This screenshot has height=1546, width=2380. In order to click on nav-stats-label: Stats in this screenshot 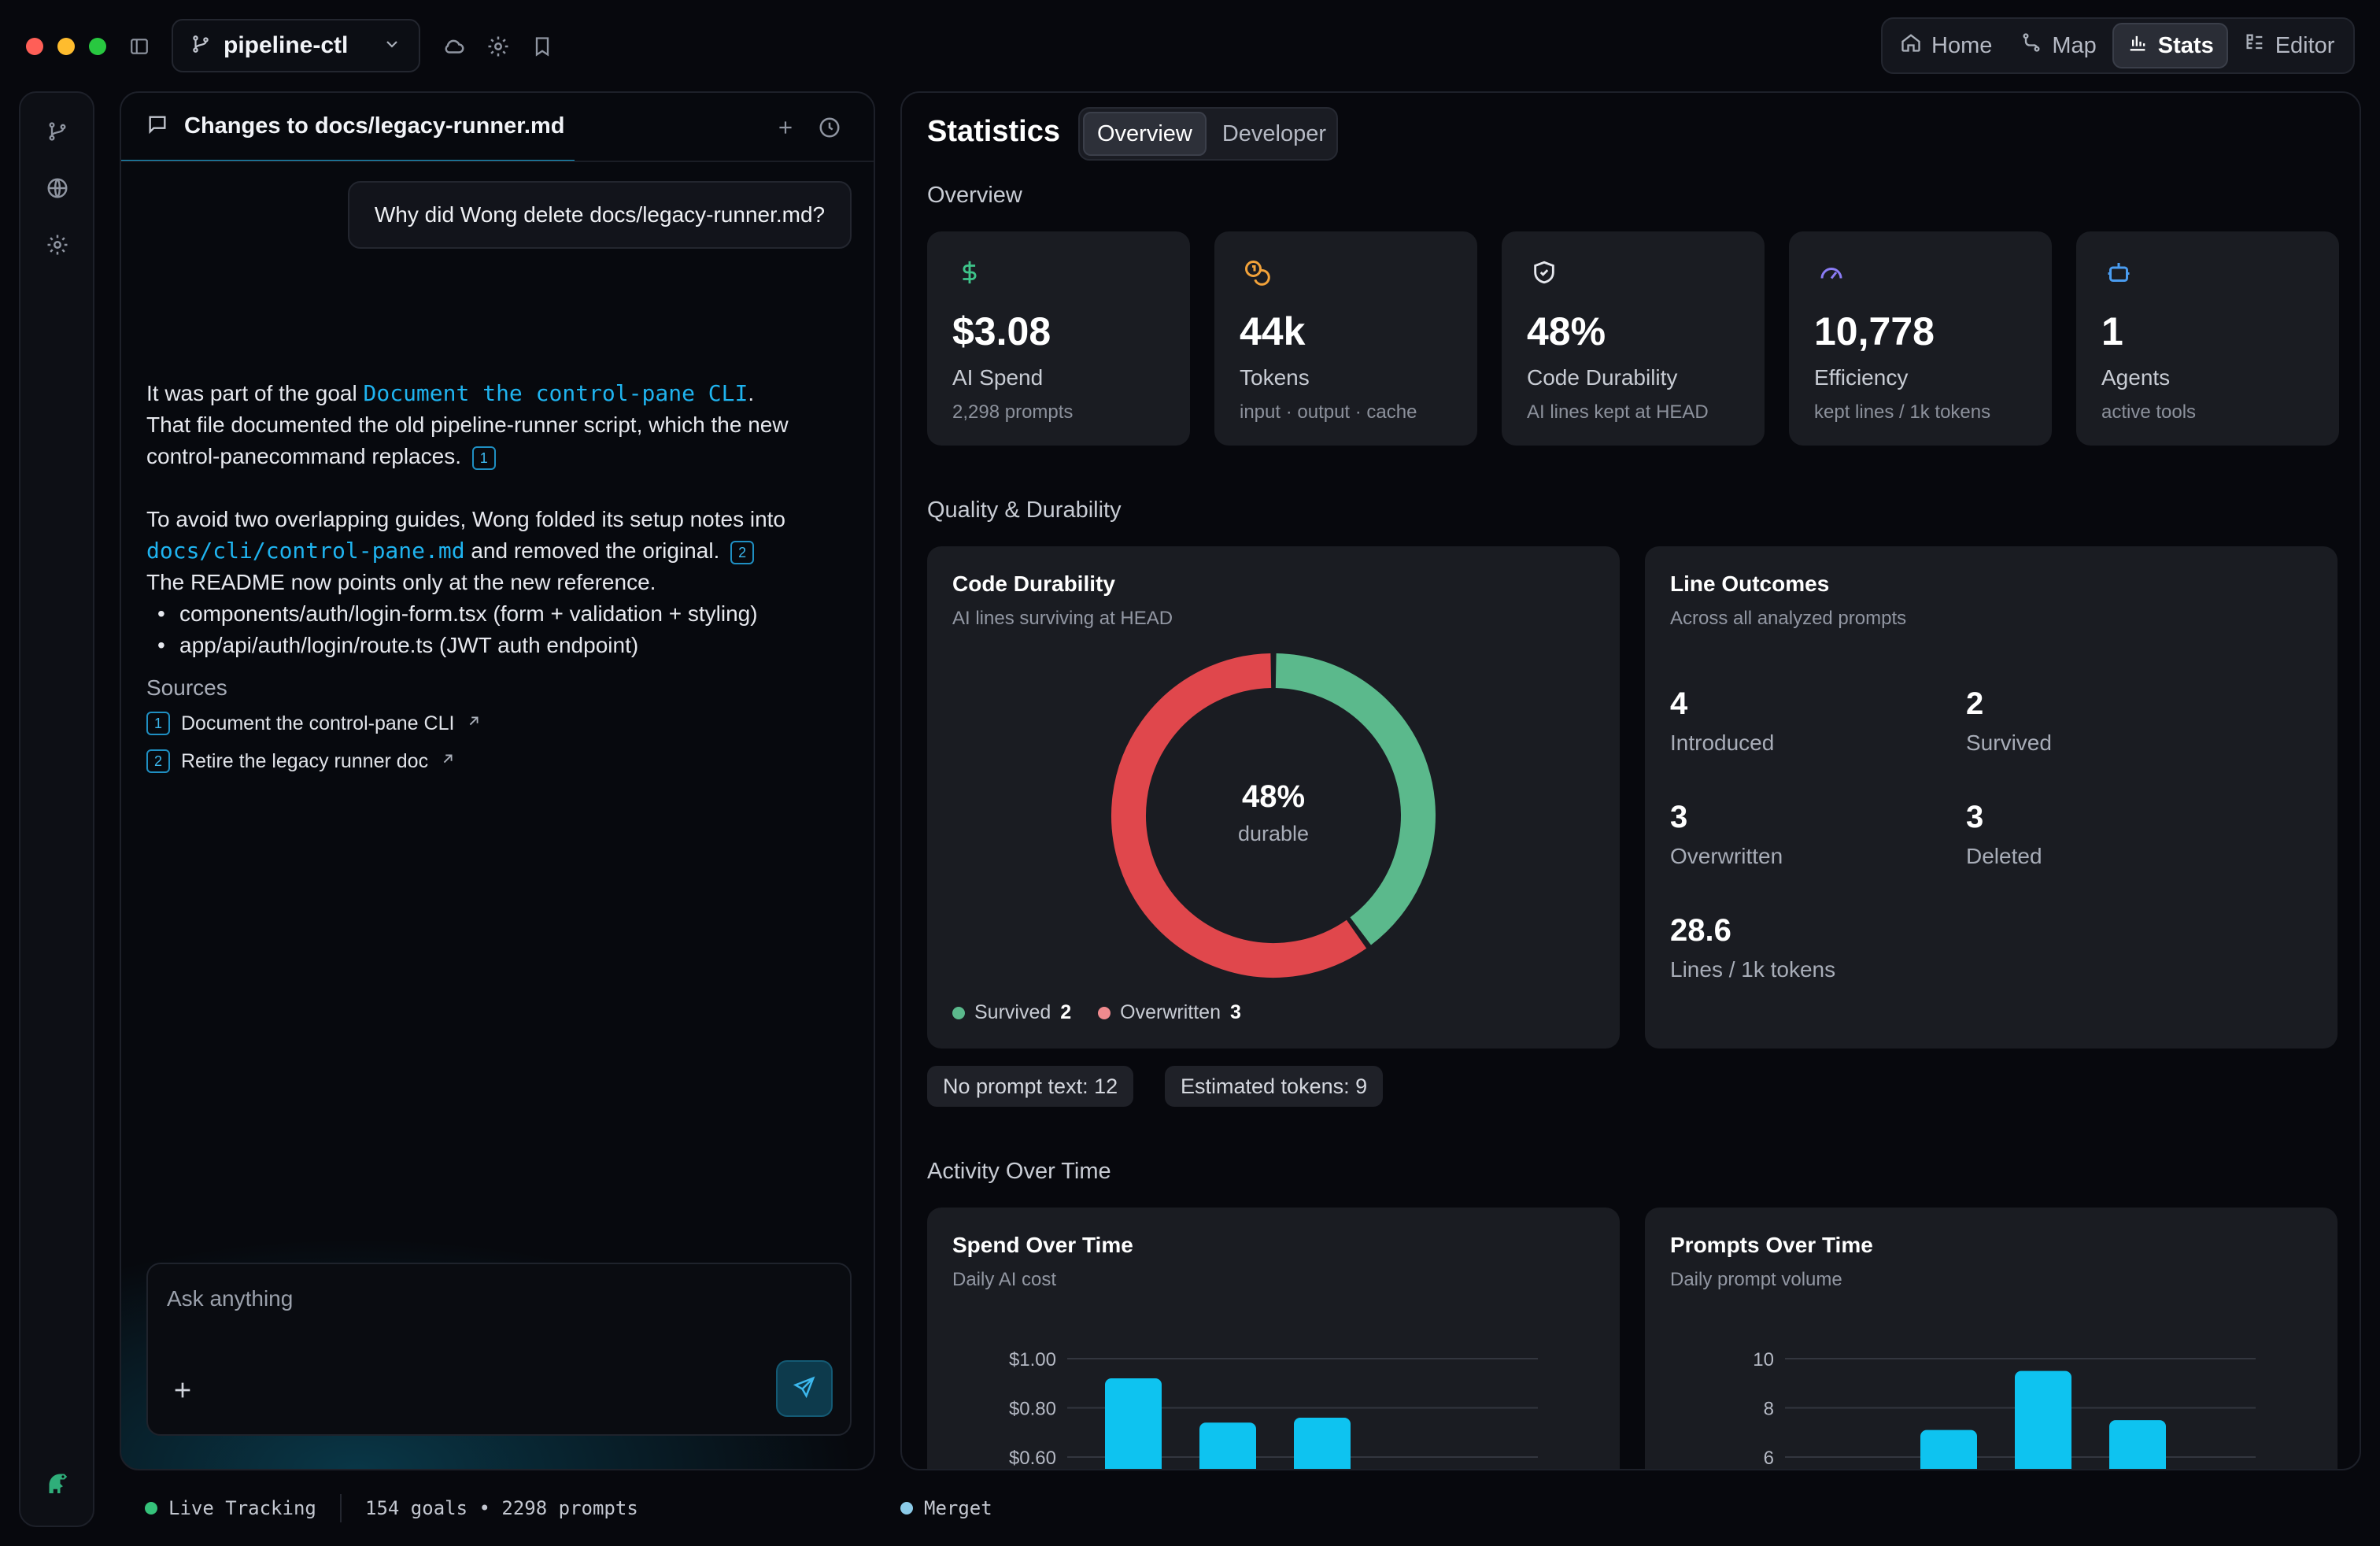, I will do `click(2186, 46)`.